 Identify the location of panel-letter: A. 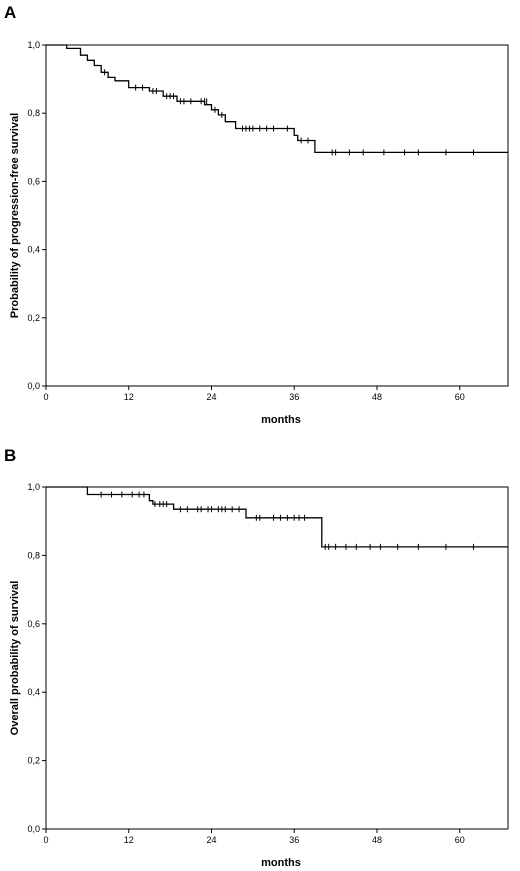
(10, 12).